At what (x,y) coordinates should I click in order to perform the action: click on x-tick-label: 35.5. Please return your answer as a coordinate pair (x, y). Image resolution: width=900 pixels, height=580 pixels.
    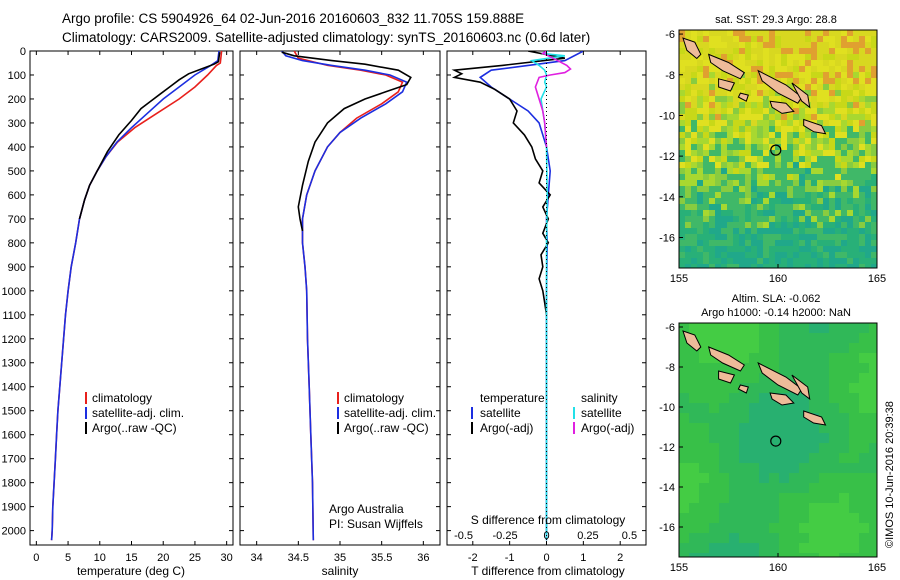
    Looking at the image, I should click on (381, 558).